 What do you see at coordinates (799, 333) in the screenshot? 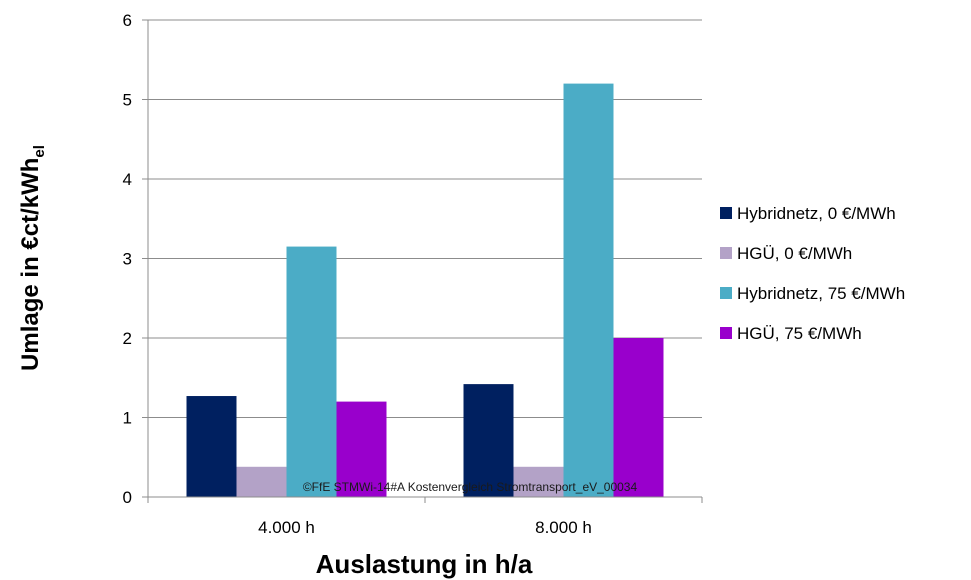
I see `legend-label: HGÜ, 75 €/MWh` at bounding box center [799, 333].